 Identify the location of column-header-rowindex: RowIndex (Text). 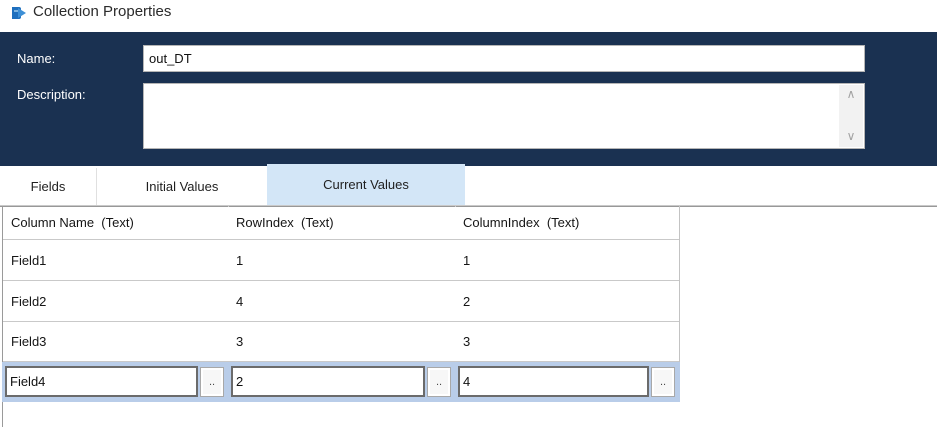
(285, 222).